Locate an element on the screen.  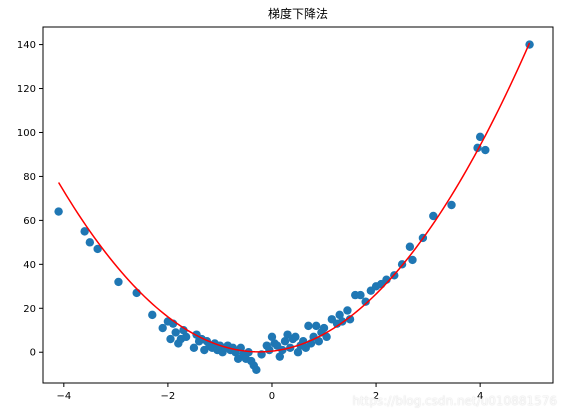
y-tick-label: 40 is located at coordinates (29, 265).